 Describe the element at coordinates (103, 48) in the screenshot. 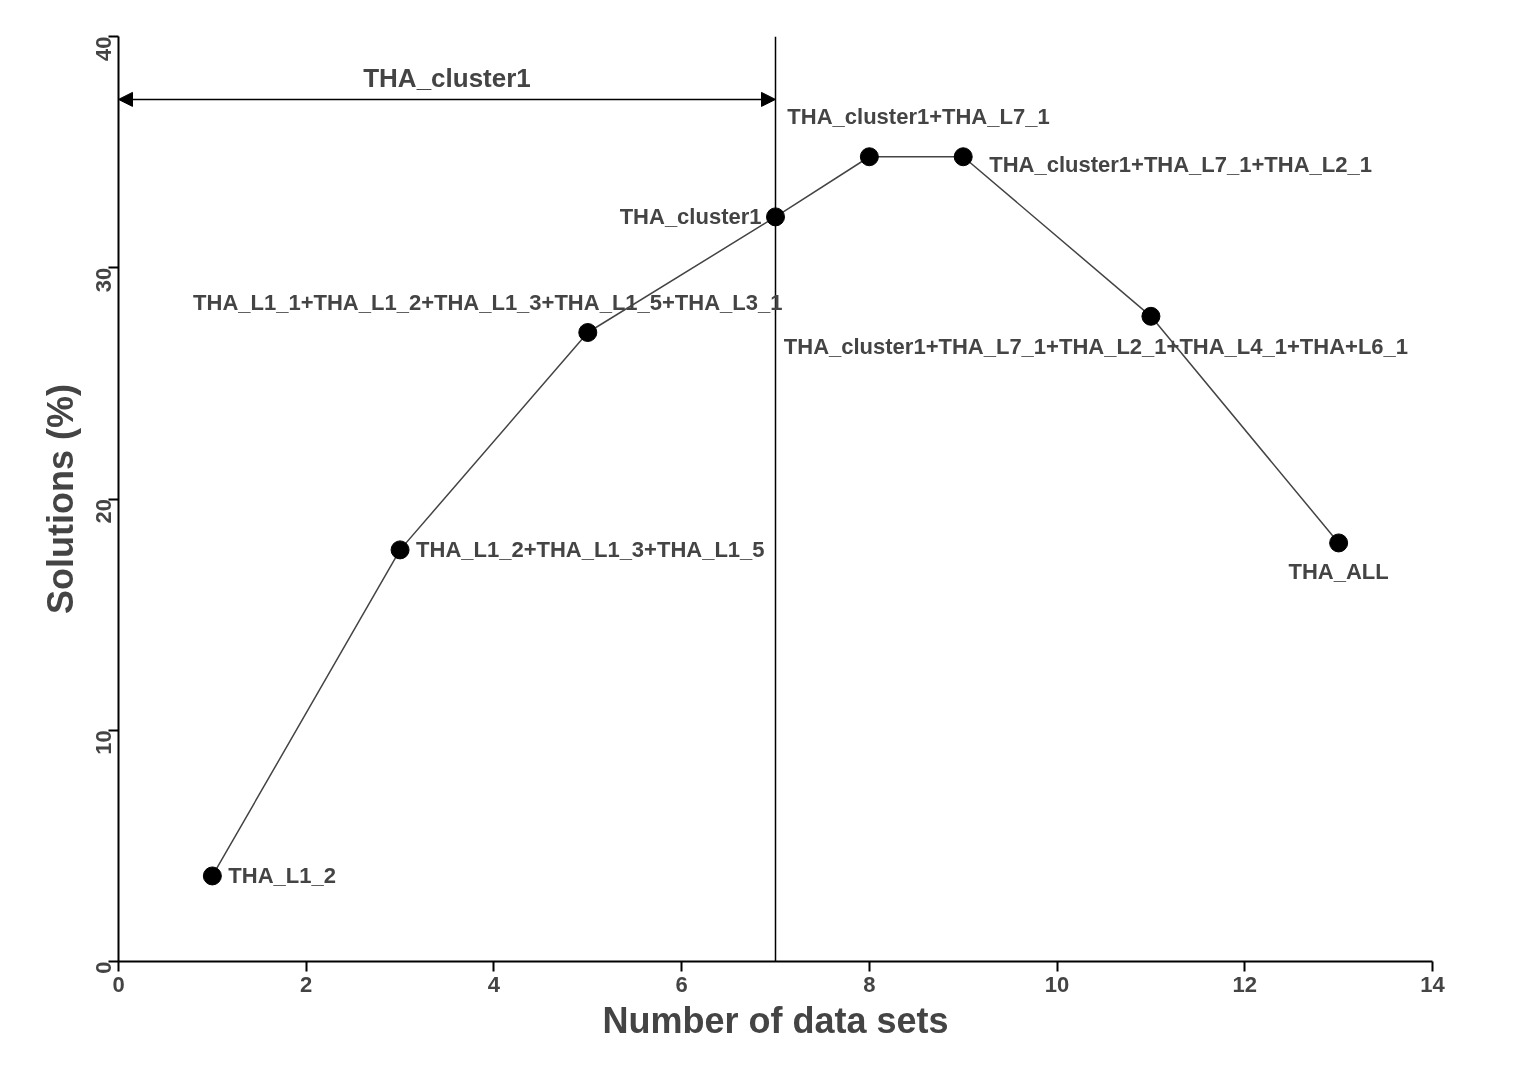

I see `y-tick-label: 40` at that location.